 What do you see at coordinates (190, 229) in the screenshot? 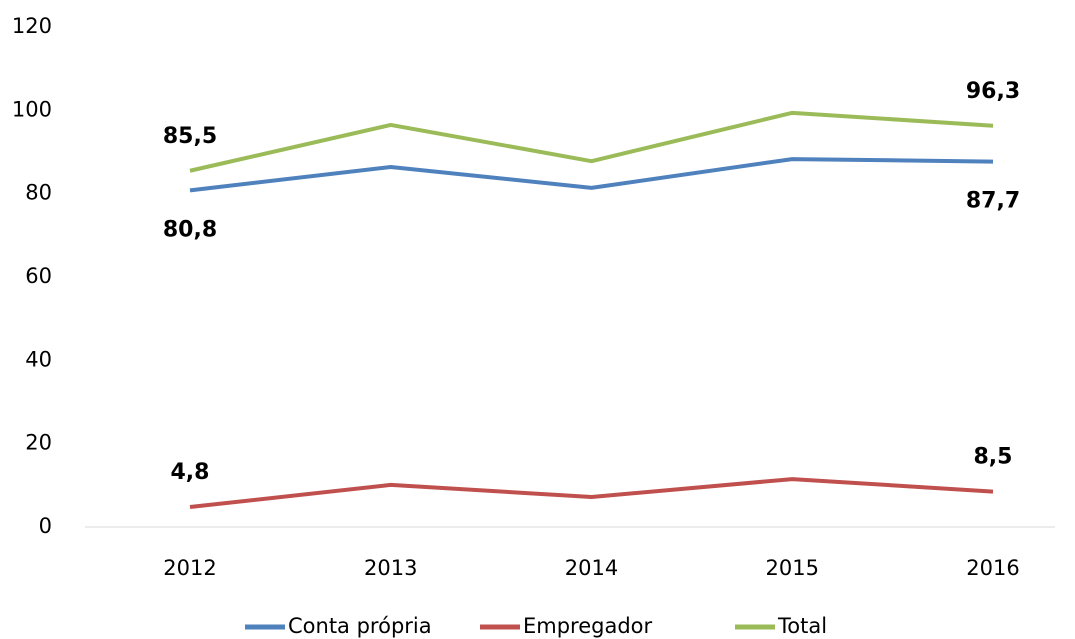
I see `data-label: 80,8` at bounding box center [190, 229].